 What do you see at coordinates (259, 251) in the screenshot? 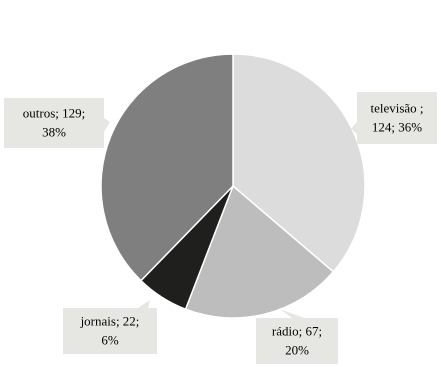
I see `pie-slice-radio` at bounding box center [259, 251].